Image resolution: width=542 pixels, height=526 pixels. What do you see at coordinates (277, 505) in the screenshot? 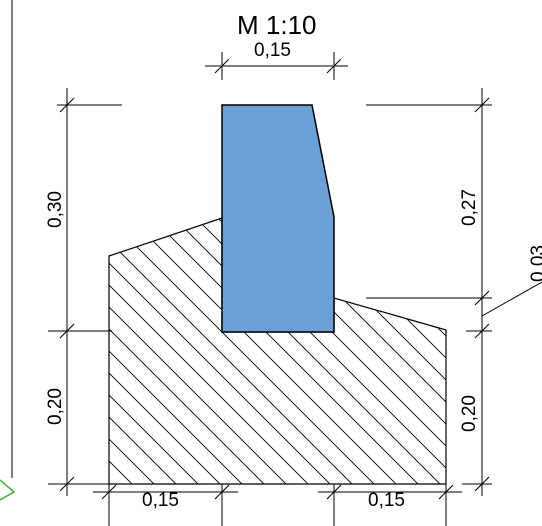
I see `dim-bottom` at bounding box center [277, 505].